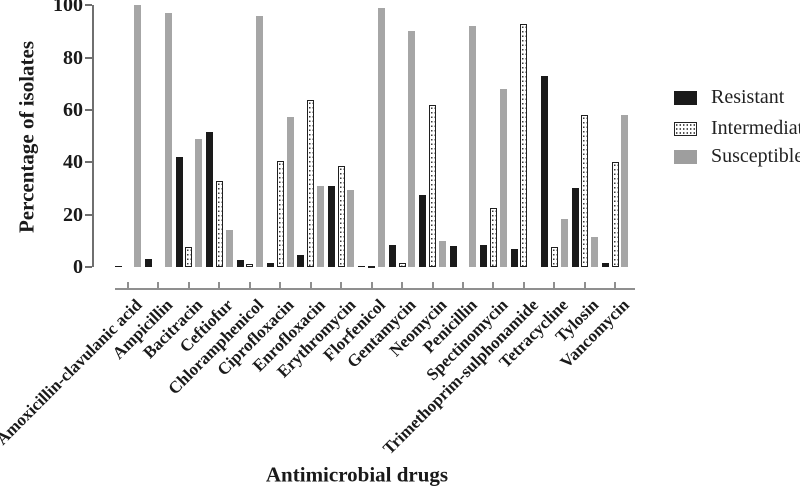  I want to click on legend-row-intermediate: Intermediate, so click(737, 128).